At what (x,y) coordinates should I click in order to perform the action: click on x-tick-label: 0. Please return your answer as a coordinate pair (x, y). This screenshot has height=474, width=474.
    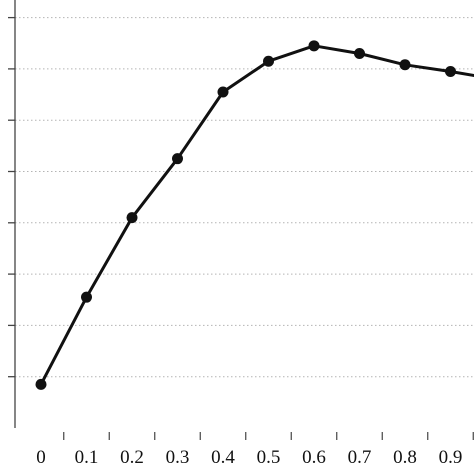
    Looking at the image, I should click on (41, 457).